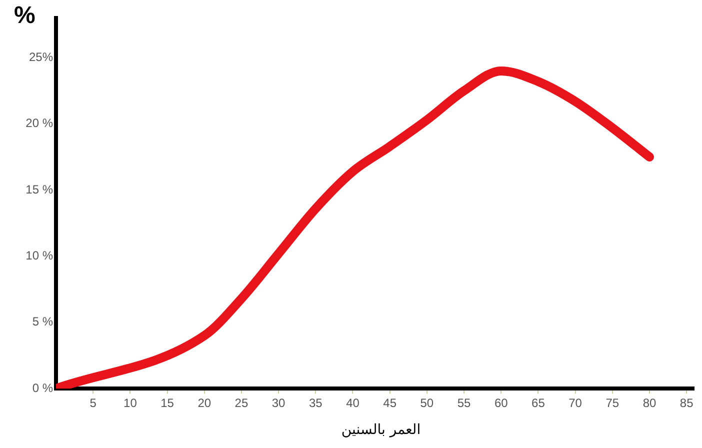 The height and width of the screenshot is (448, 702). I want to click on y-tick-label: 25%, so click(41, 57).